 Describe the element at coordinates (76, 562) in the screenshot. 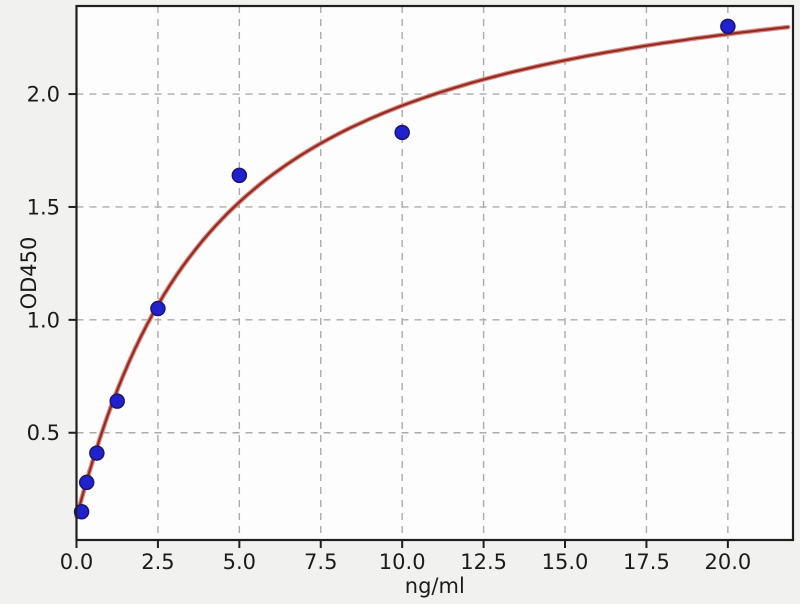

I see `x-tick-label: 0.0` at that location.